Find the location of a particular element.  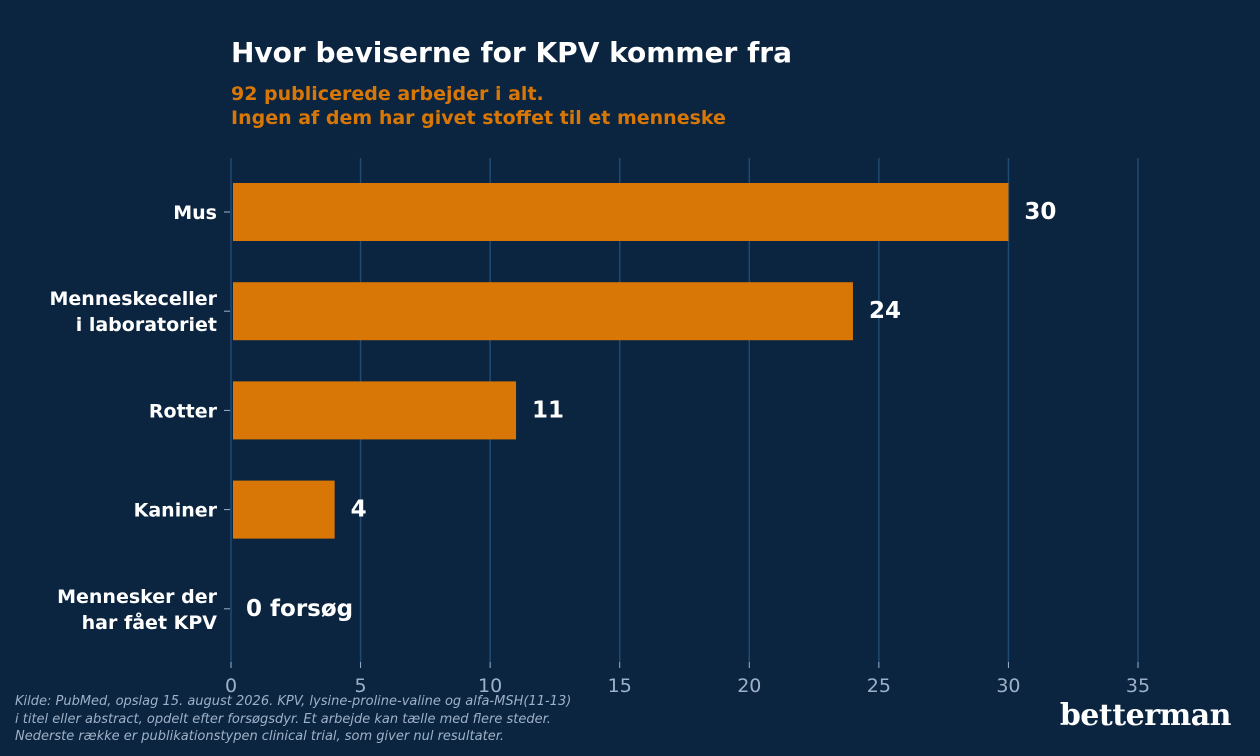

data-label-3: 4 is located at coordinates (359, 510).